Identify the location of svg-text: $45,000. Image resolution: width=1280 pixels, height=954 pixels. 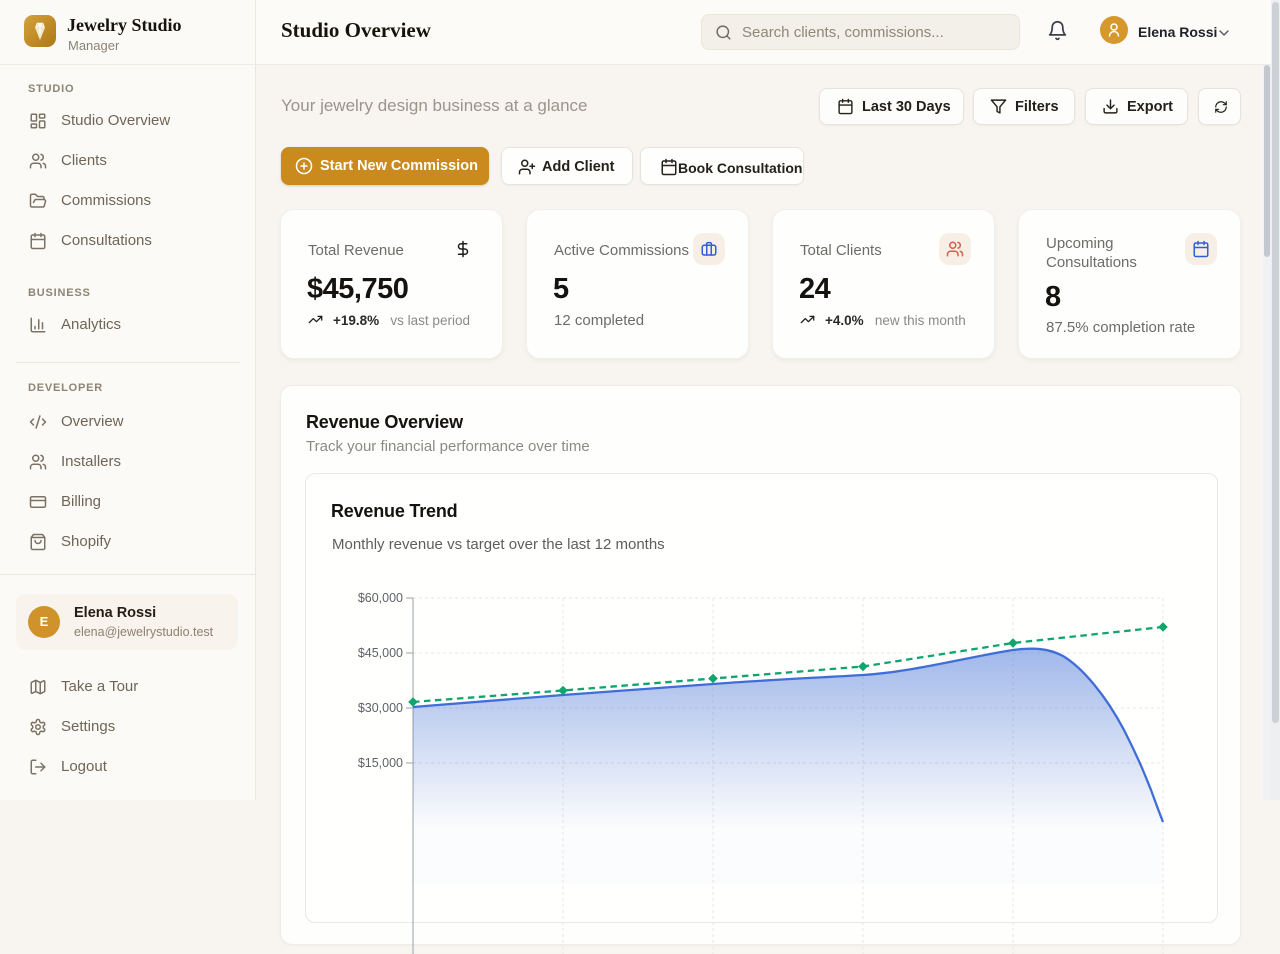
(380, 653).